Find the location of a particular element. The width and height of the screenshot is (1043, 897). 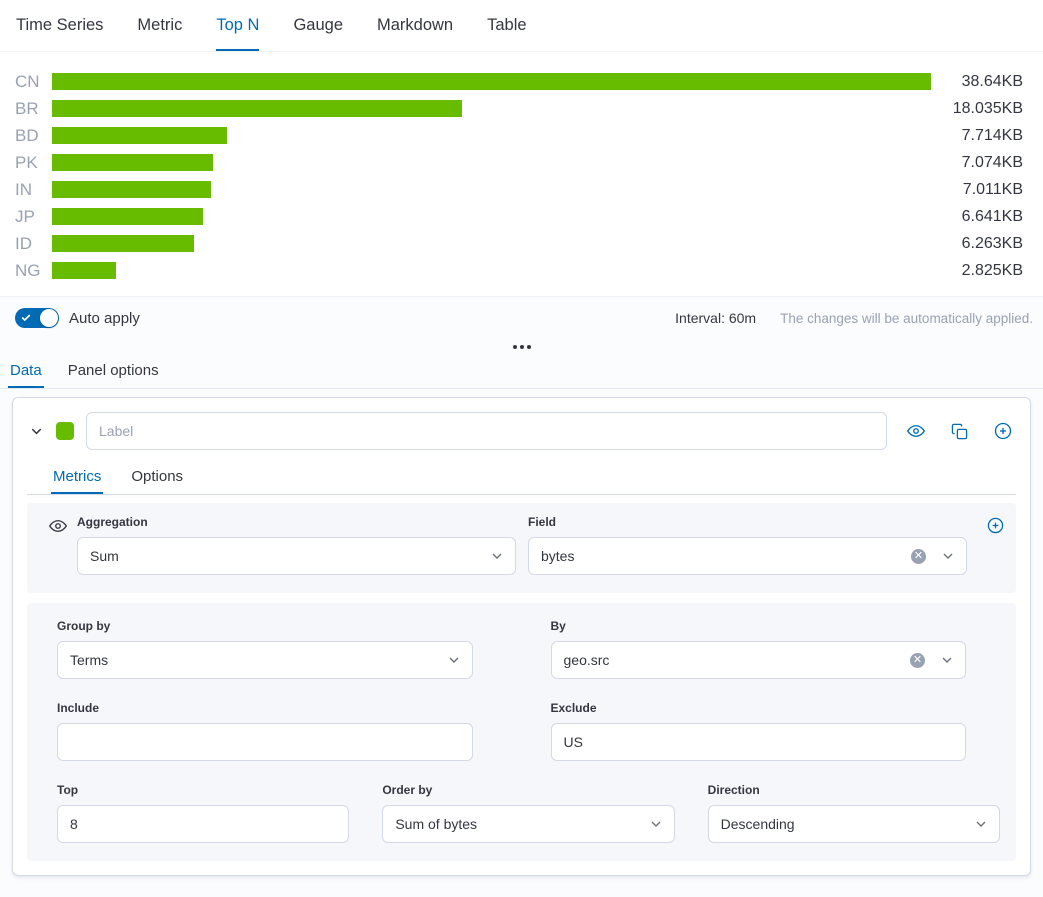

bar-value: 6.263KB is located at coordinates (992, 243).